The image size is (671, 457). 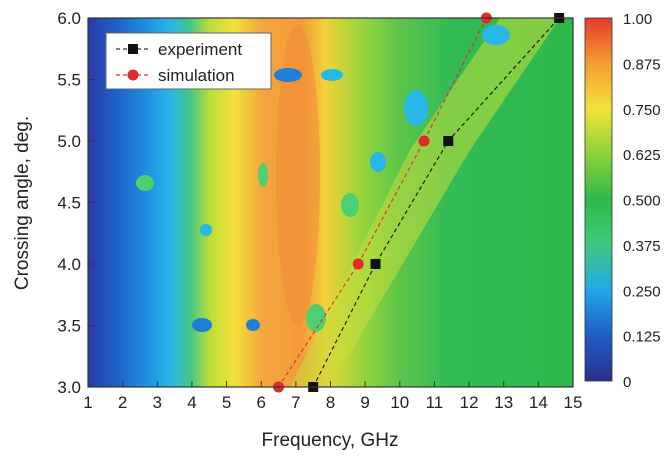 I want to click on colorbar-tick-label: 0.500, so click(x=642, y=201).